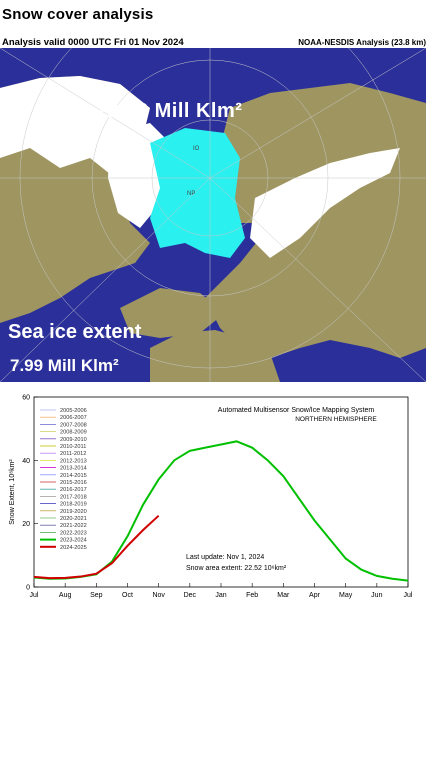 Image resolution: width=434 pixels, height=768 pixels. I want to click on legend-entry: 2022-2023, so click(73, 533).